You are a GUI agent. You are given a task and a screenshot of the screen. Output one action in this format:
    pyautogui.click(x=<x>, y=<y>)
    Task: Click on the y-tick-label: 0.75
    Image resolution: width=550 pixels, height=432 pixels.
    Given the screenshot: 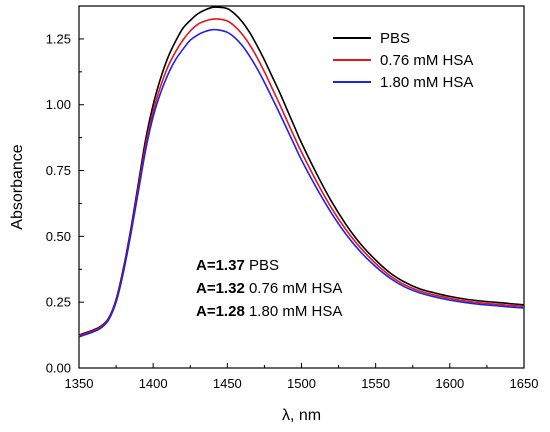 What is the action you would take?
    pyautogui.click(x=58, y=170)
    